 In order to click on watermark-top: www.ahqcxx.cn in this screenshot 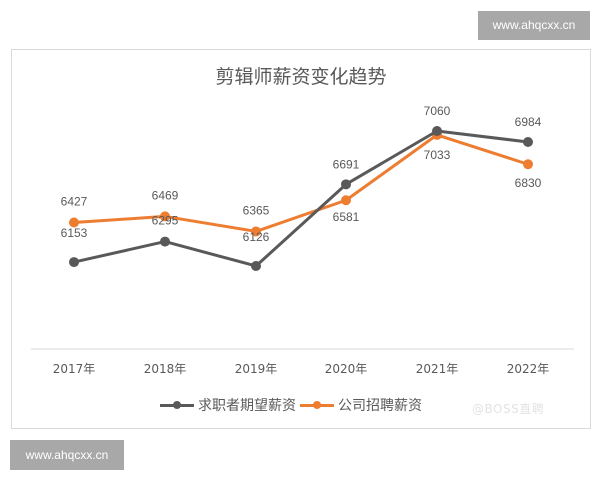, I will do `click(534, 25)`.